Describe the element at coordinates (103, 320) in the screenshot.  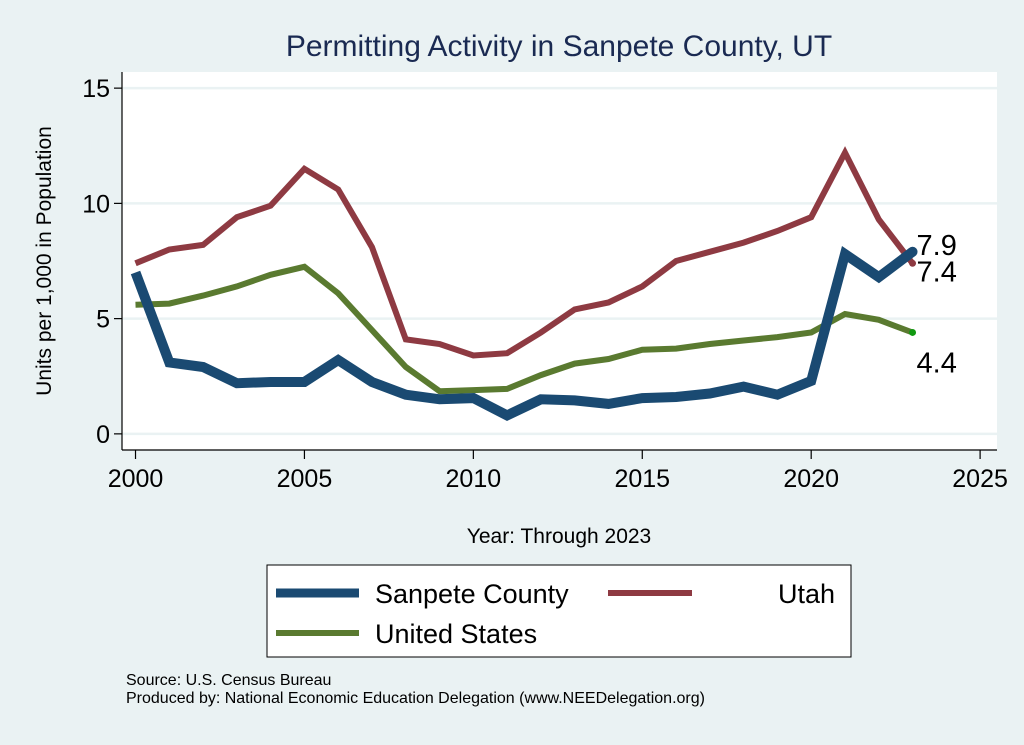
I see `y-tick-label-5: 5` at that location.